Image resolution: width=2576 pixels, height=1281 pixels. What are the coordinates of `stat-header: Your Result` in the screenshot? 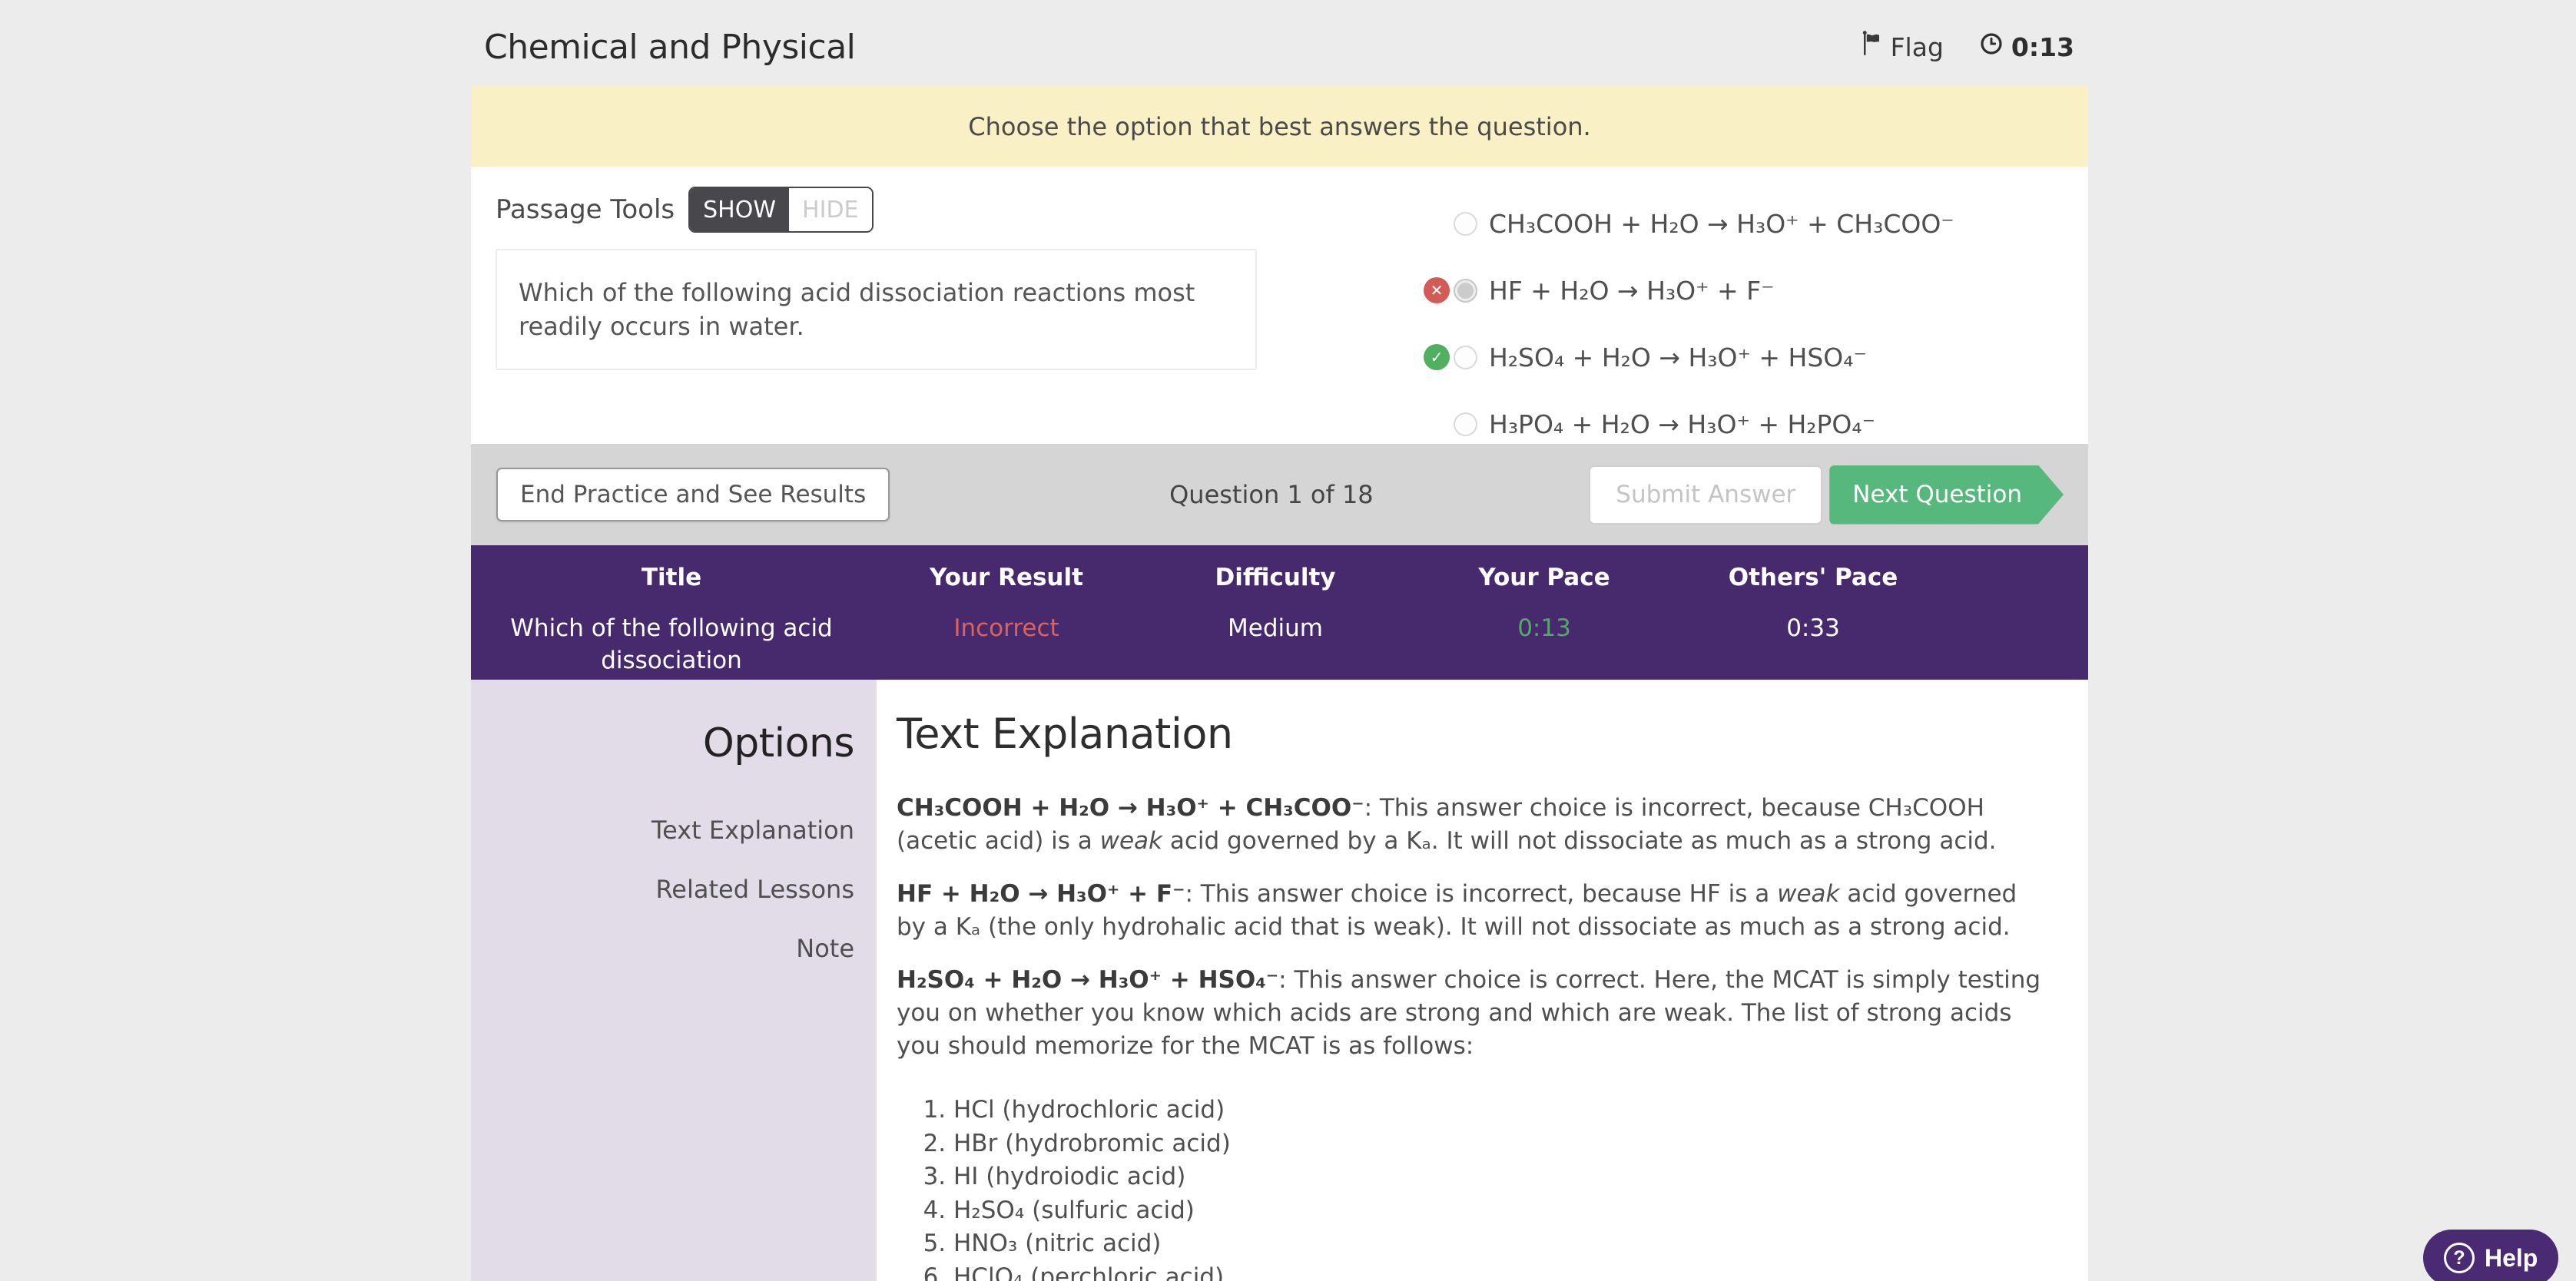 It's located at (1006, 577).